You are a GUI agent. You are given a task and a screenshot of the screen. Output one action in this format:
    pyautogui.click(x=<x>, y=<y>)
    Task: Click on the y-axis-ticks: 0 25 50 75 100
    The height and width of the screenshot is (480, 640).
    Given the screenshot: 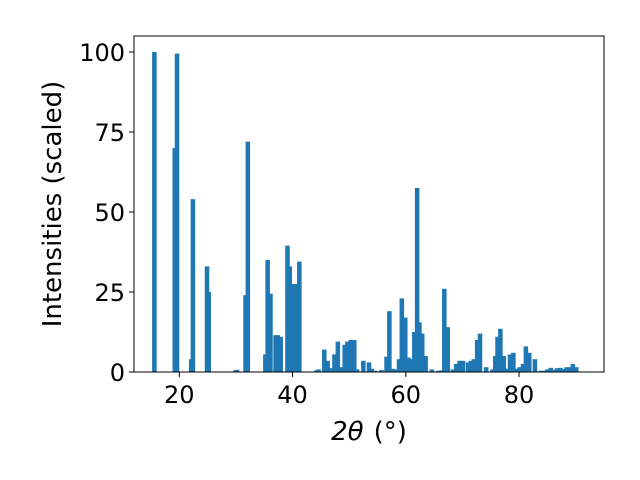 What is the action you would take?
    pyautogui.click(x=106, y=213)
    